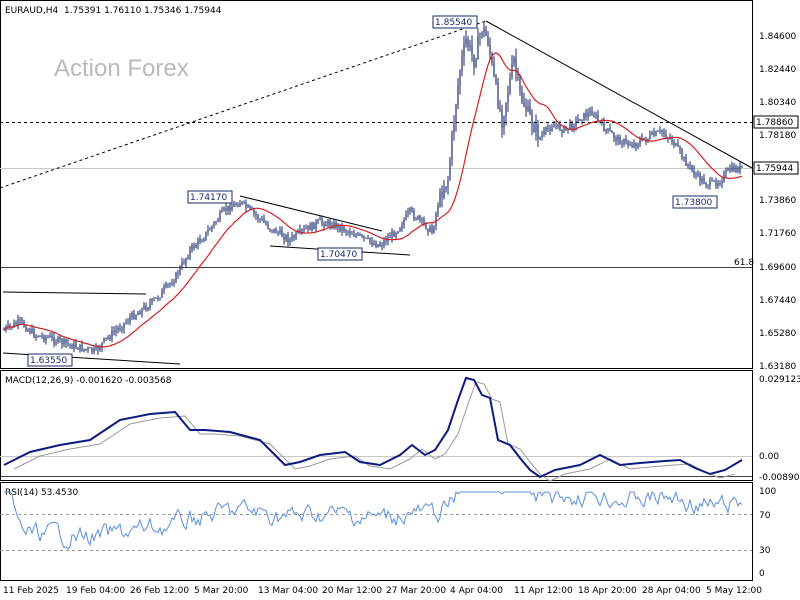  Describe the element at coordinates (221, 591) in the screenshot. I see `x-tick: 5 Mar 20:00` at that location.